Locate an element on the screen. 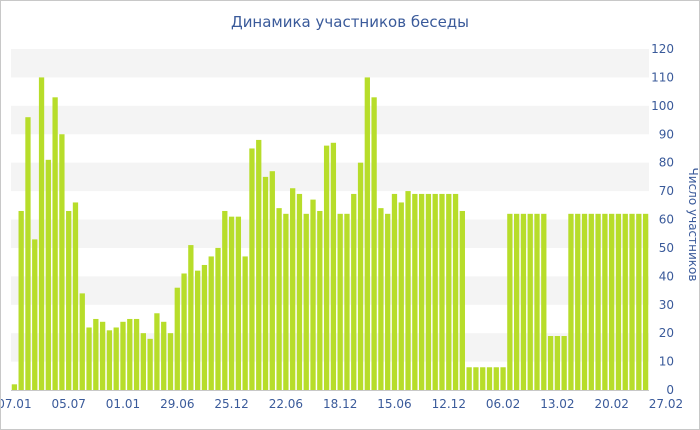 The width and height of the screenshot is (700, 430). y-tick-label: 60 is located at coordinates (666, 220).